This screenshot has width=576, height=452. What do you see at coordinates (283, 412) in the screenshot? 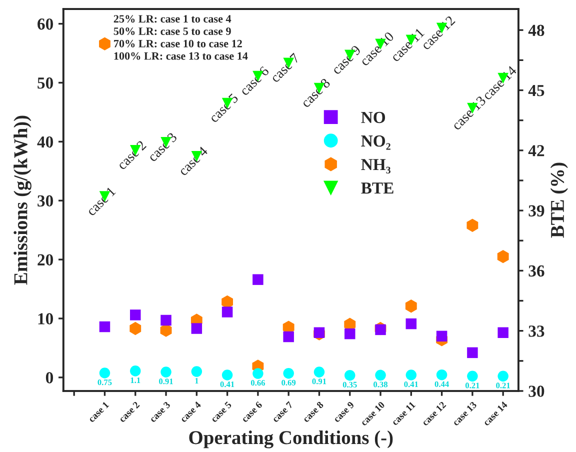
I see `x-tick-label: case 7` at bounding box center [283, 412].